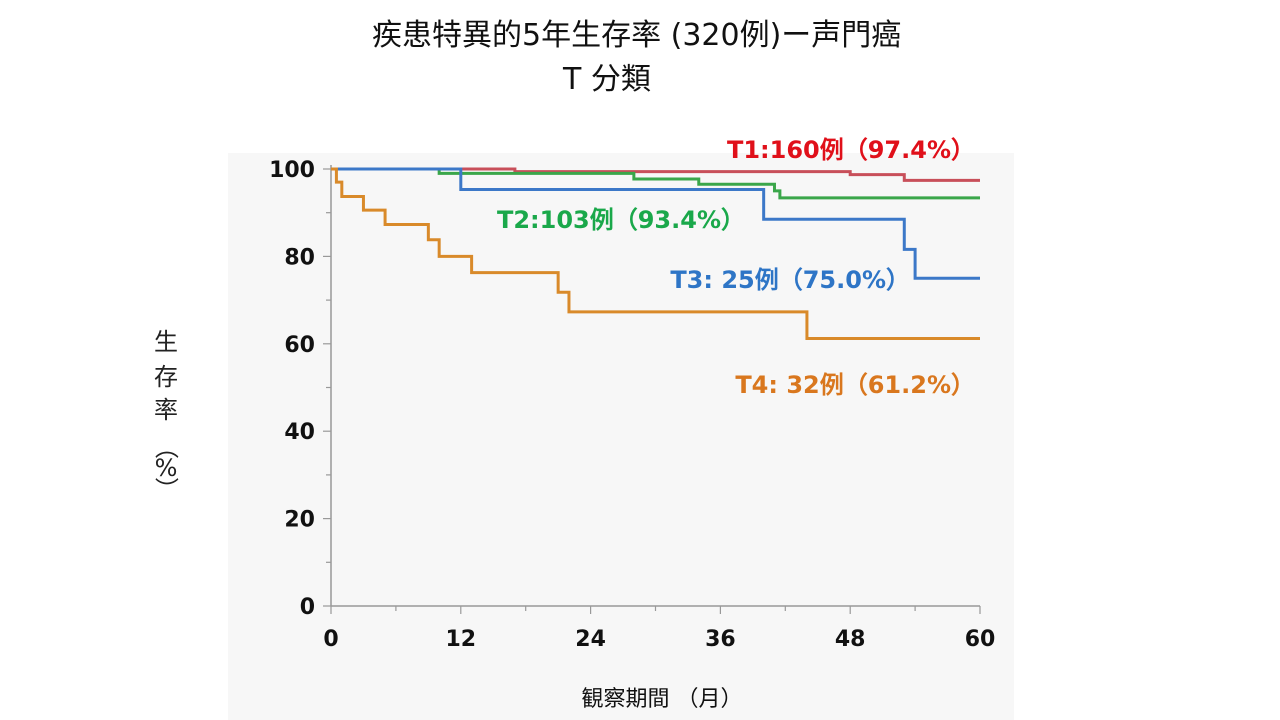  Describe the element at coordinates (330, 639) in the screenshot. I see `x-tick-label-0: 0` at that location.